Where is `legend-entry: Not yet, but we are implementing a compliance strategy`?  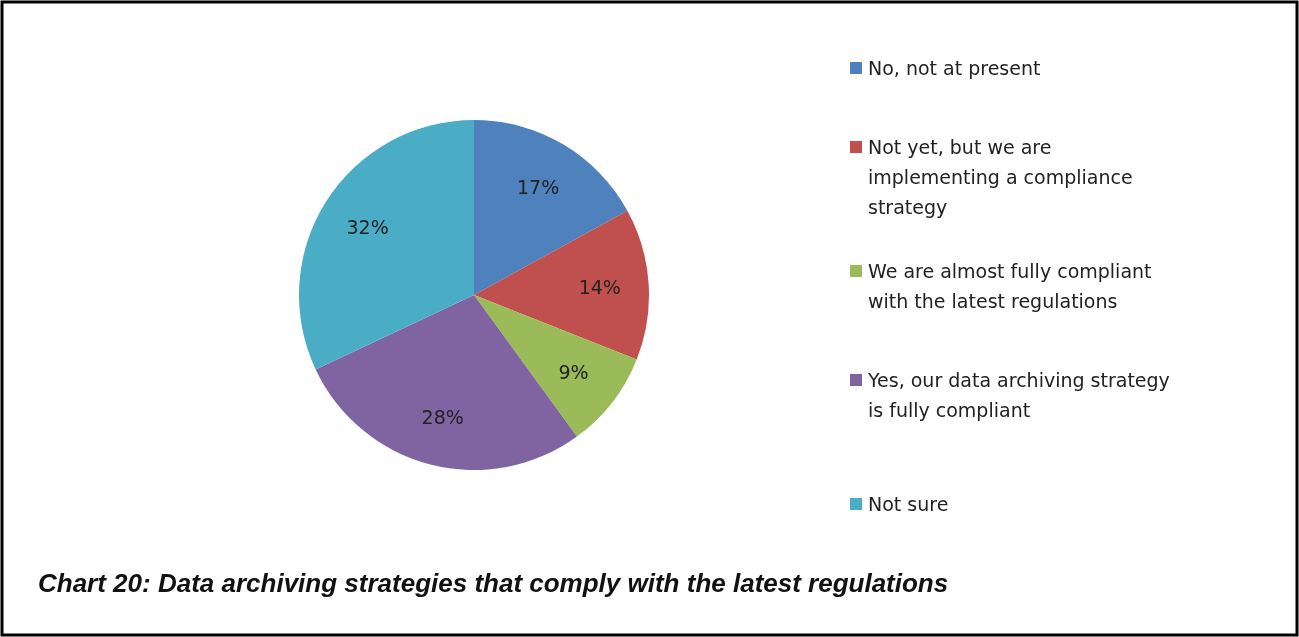 legend-entry: Not yet, but we are implementing a compliance strategy is located at coordinates (991, 177).